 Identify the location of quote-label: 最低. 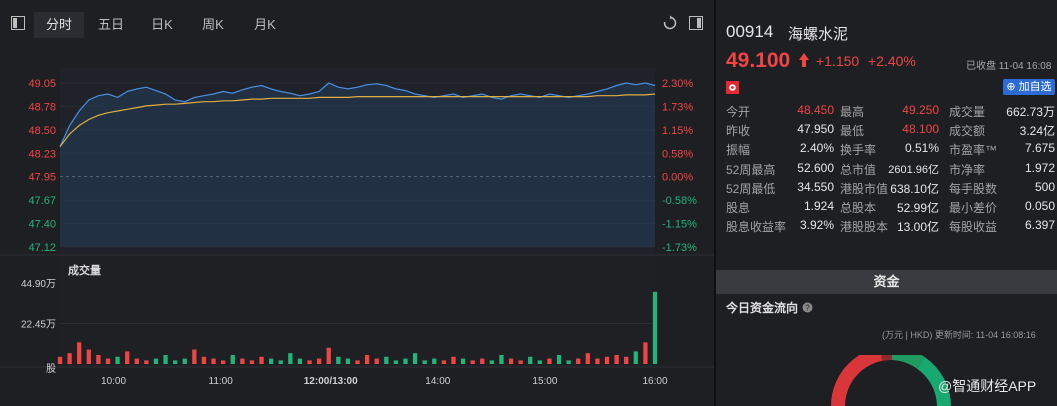
(852, 131).